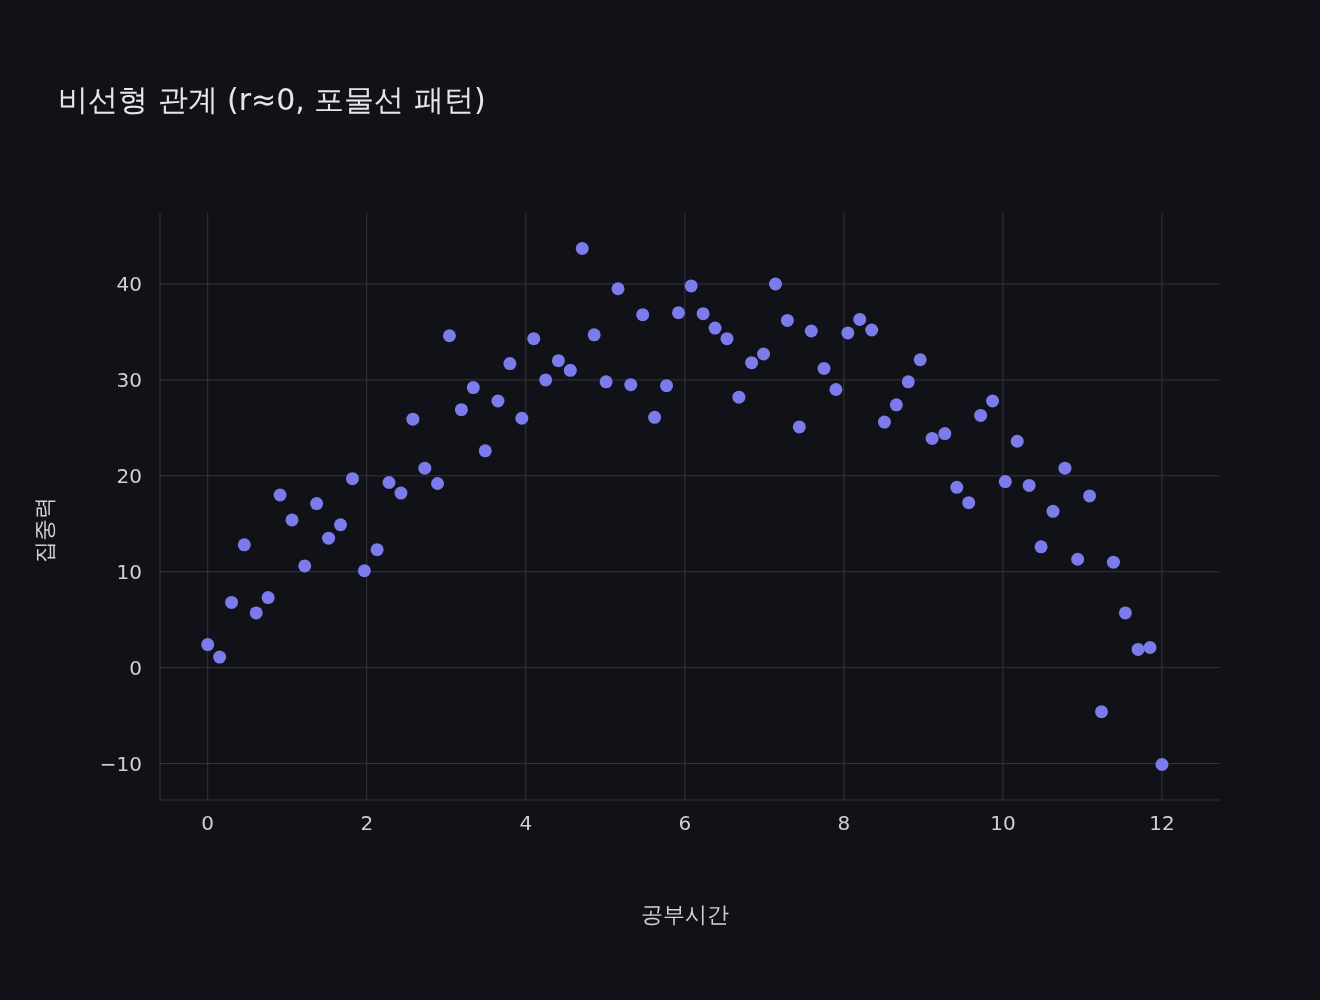 The width and height of the screenshot is (1320, 1000). Describe the element at coordinates (367, 823) in the screenshot. I see `x-tick-label: 2` at that location.